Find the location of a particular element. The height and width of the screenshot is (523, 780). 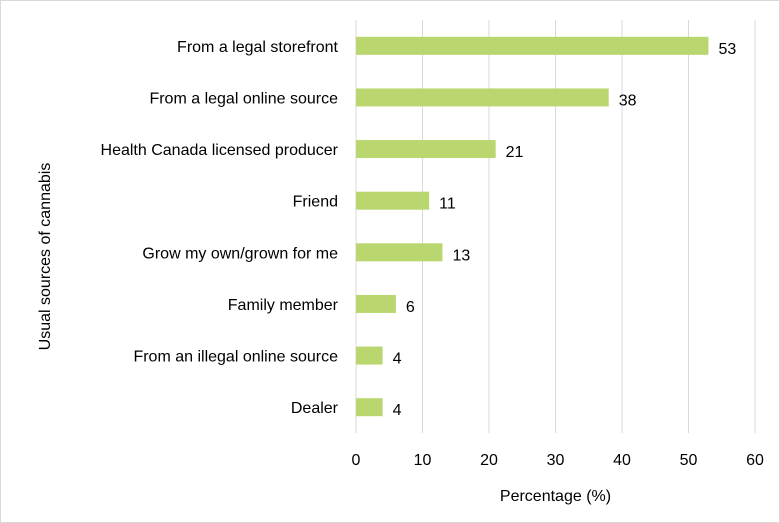

category-label: From an illegal online source is located at coordinates (235, 357).